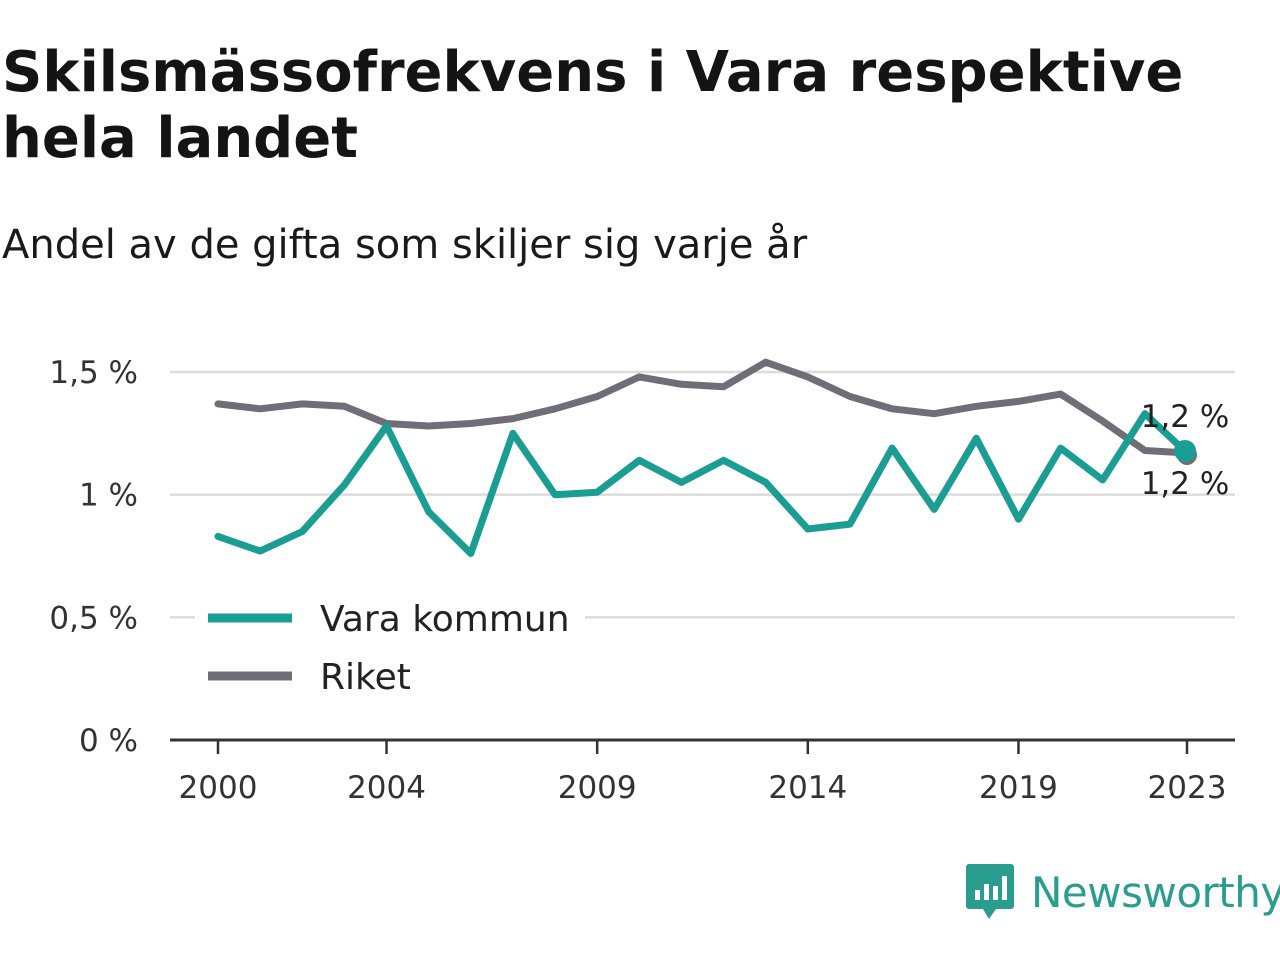 The image size is (1280, 960). I want to click on y-tick-label: 1,5 %, so click(93, 373).